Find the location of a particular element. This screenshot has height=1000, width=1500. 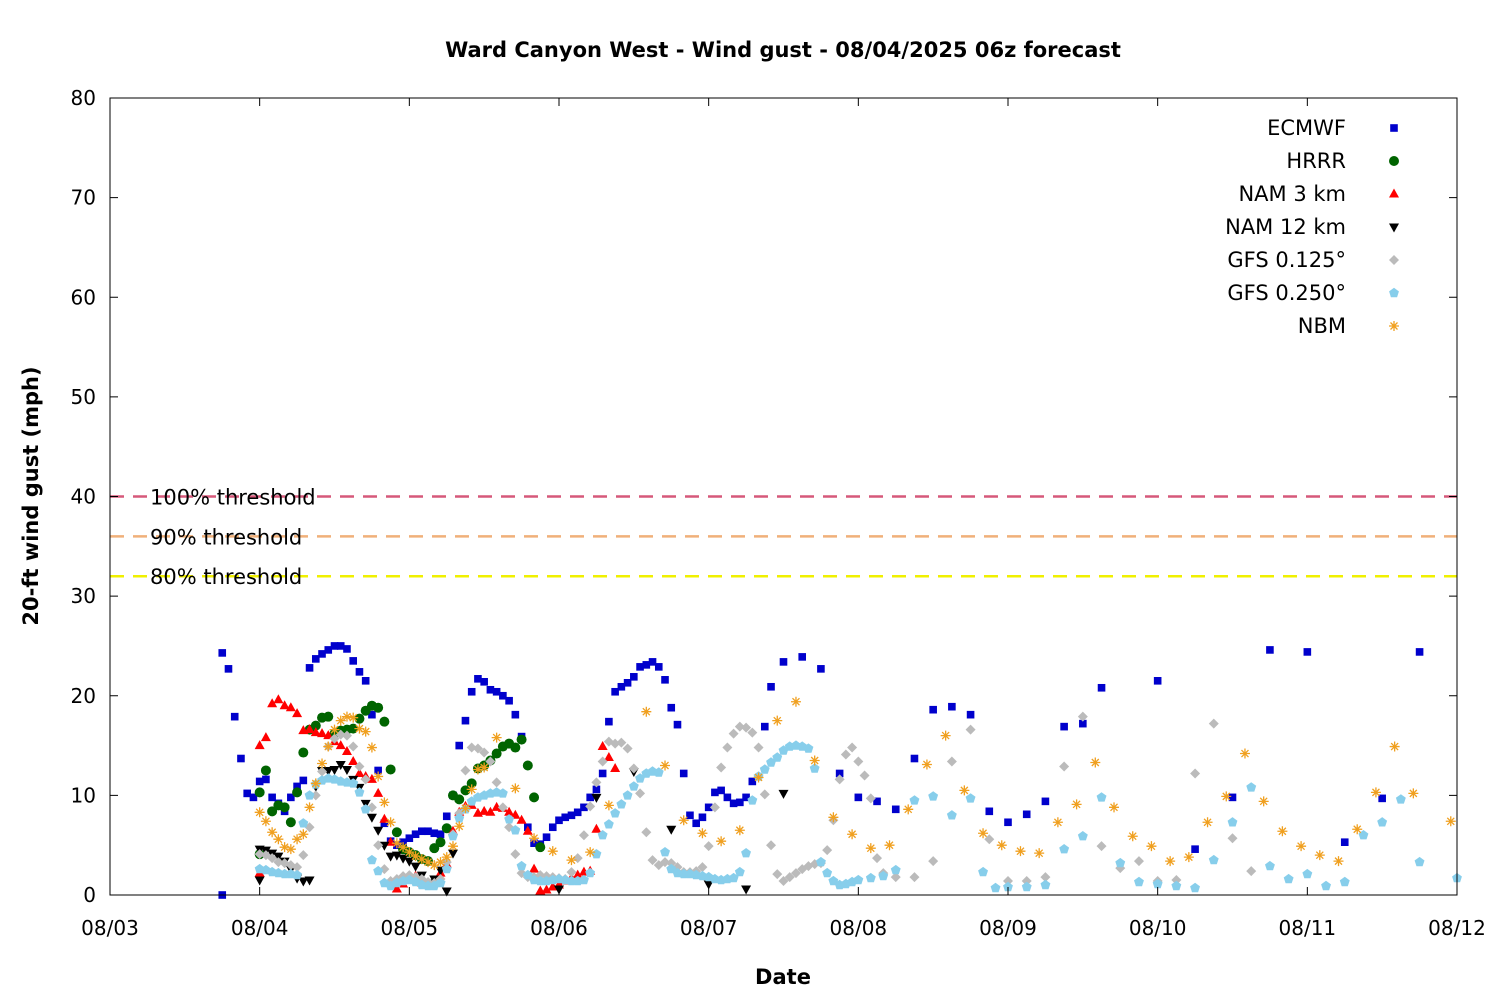

x-tick-label: 08/08 is located at coordinates (859, 928).